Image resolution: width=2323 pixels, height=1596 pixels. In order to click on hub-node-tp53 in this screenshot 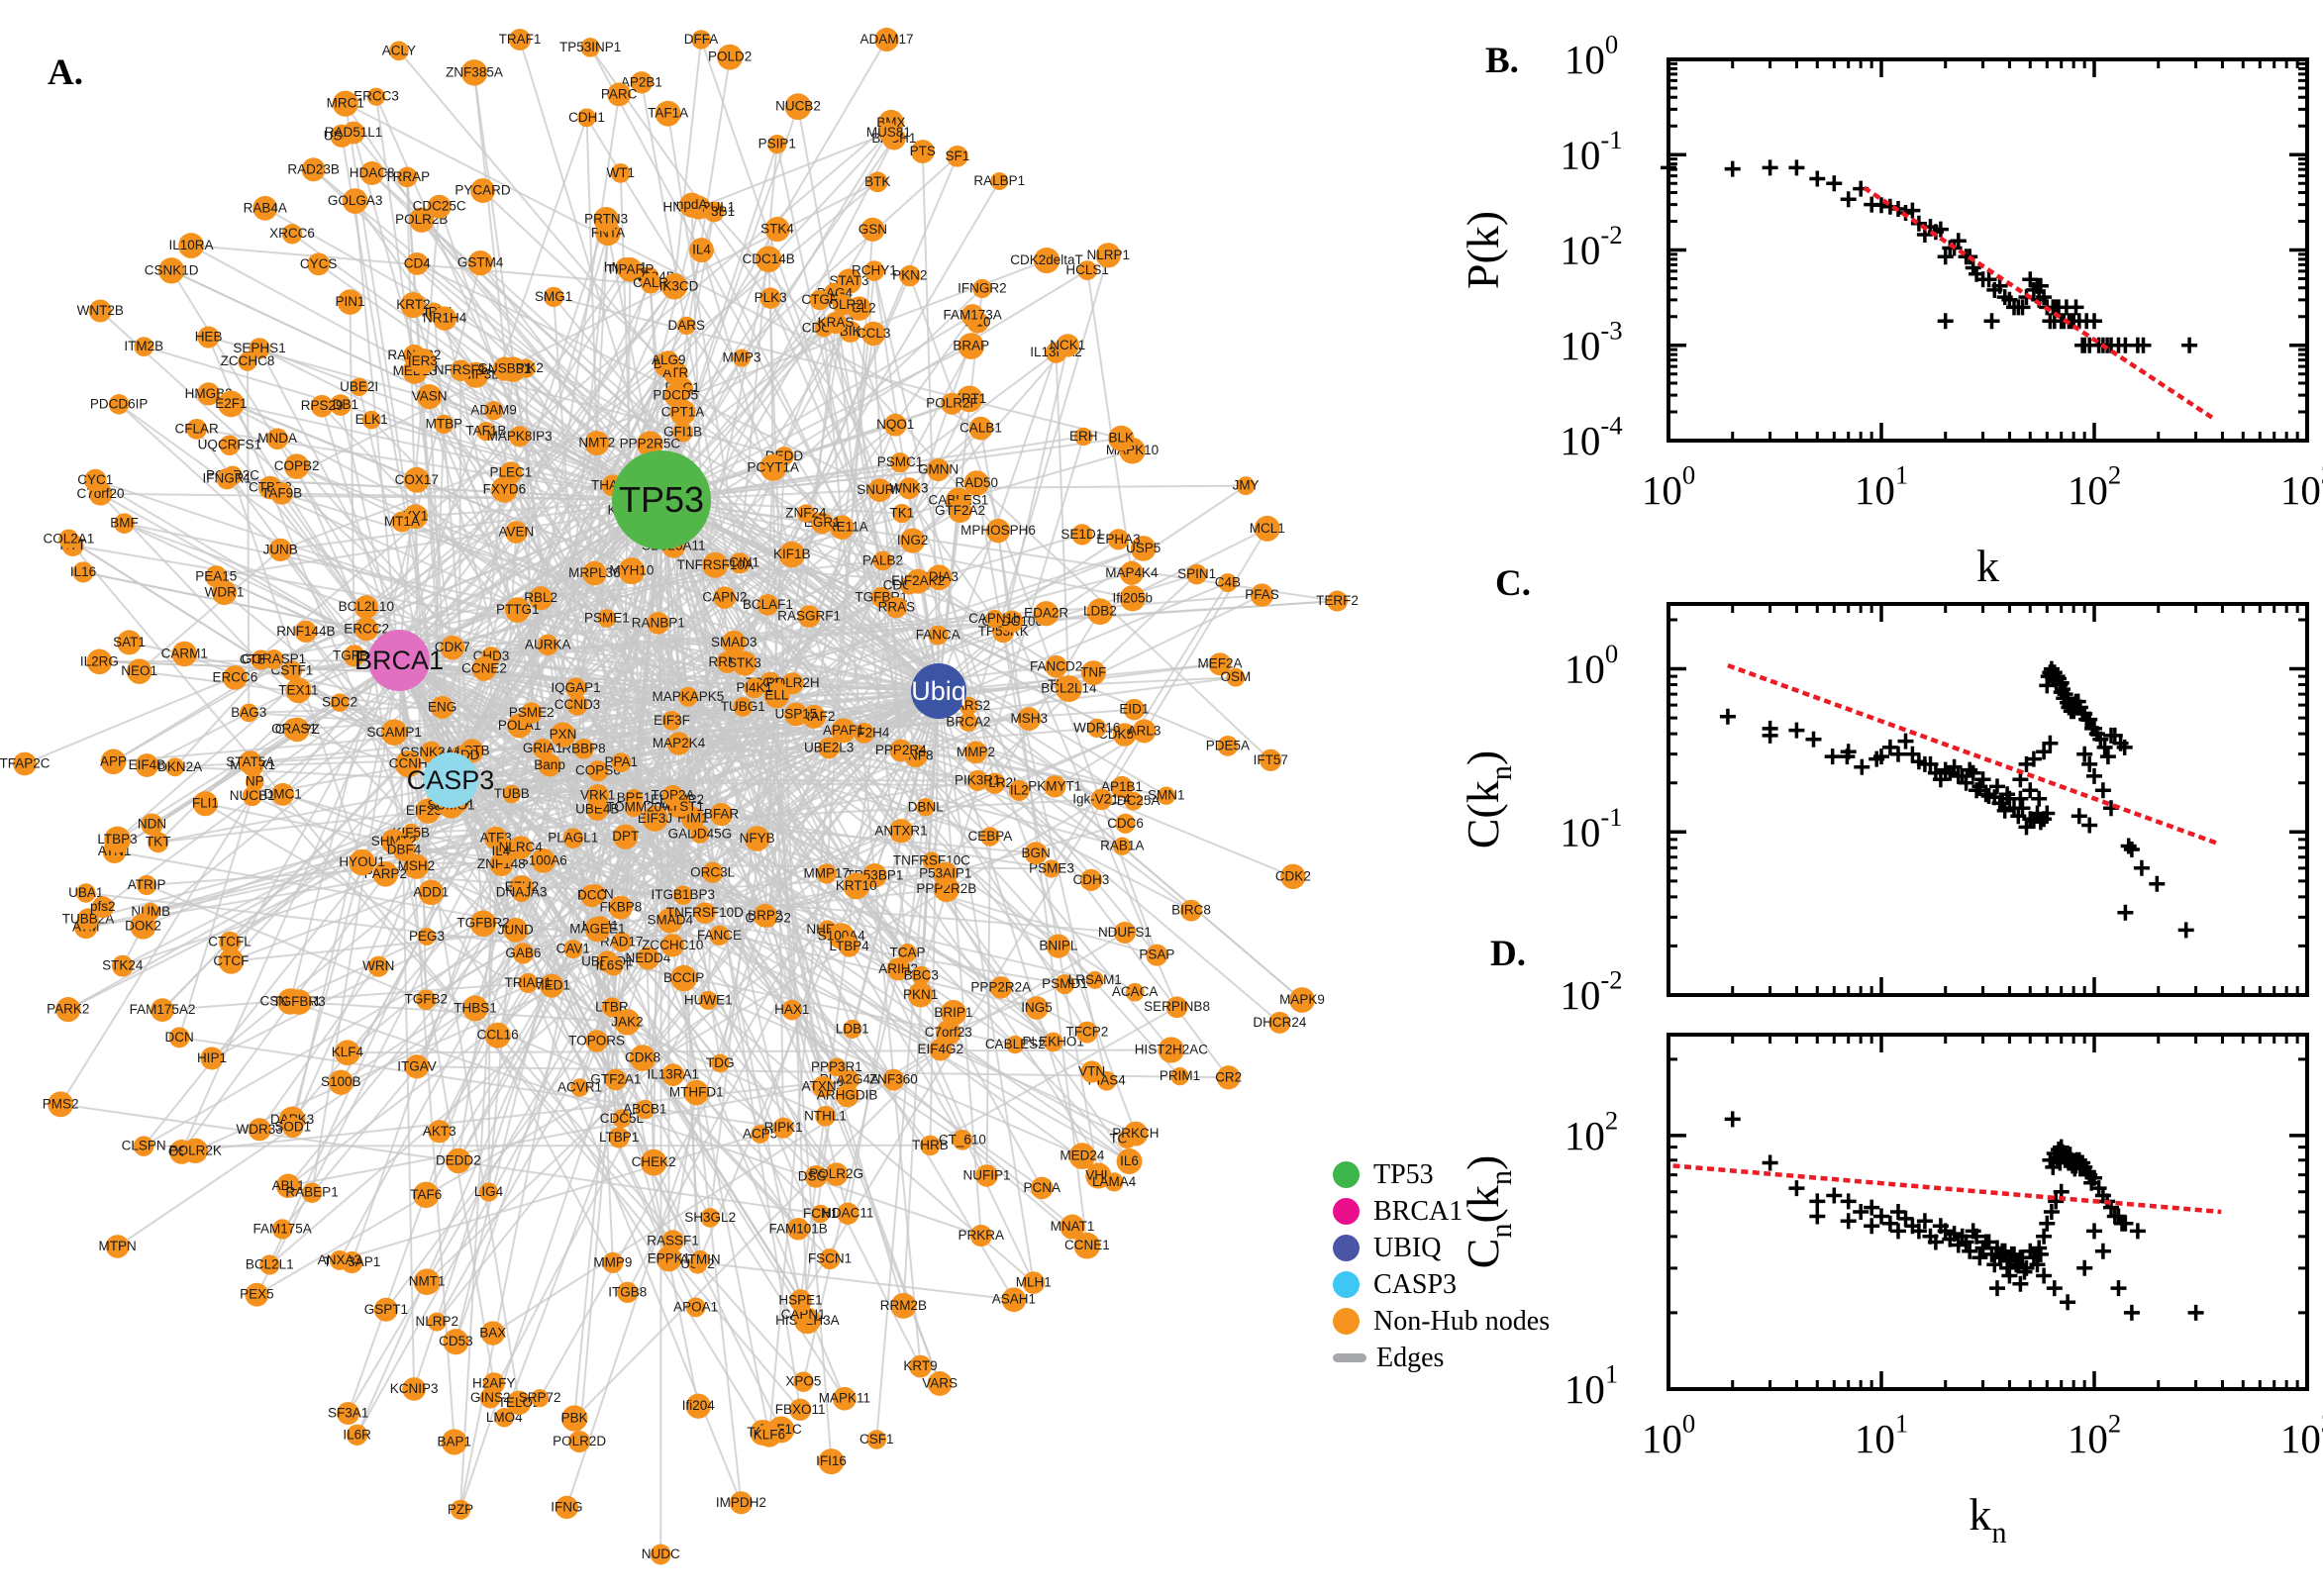, I will do `click(661, 499)`.